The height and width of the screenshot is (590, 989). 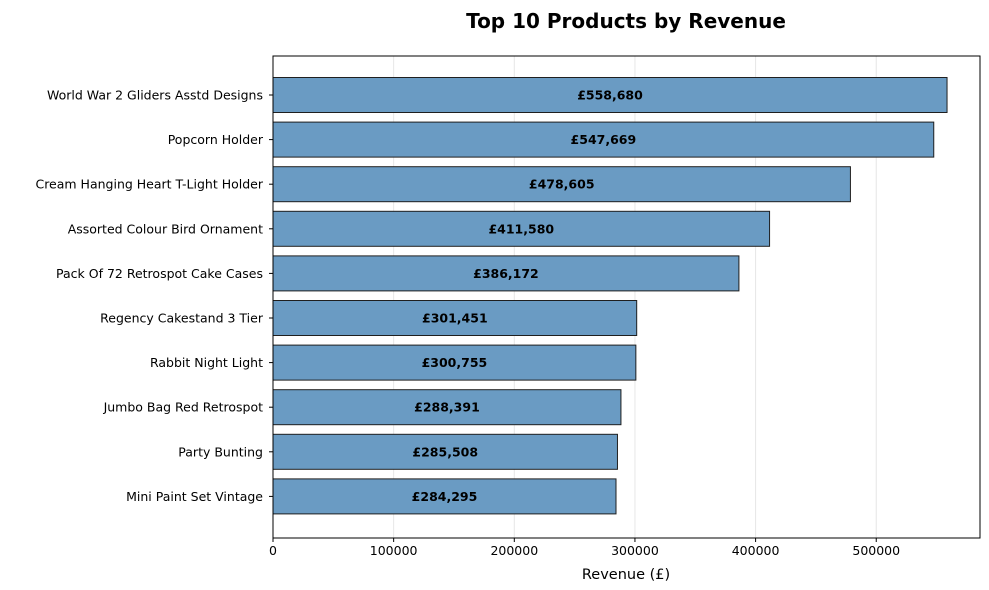 What do you see at coordinates (216, 139) in the screenshot?
I see `y-tick-label: Popcorn Holder` at bounding box center [216, 139].